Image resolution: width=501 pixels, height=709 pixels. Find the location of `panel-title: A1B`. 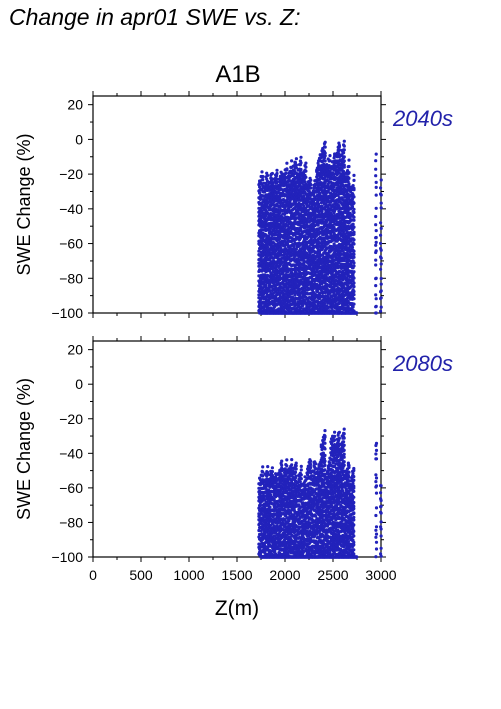

panel-title: A1B is located at coordinates (237, 74).